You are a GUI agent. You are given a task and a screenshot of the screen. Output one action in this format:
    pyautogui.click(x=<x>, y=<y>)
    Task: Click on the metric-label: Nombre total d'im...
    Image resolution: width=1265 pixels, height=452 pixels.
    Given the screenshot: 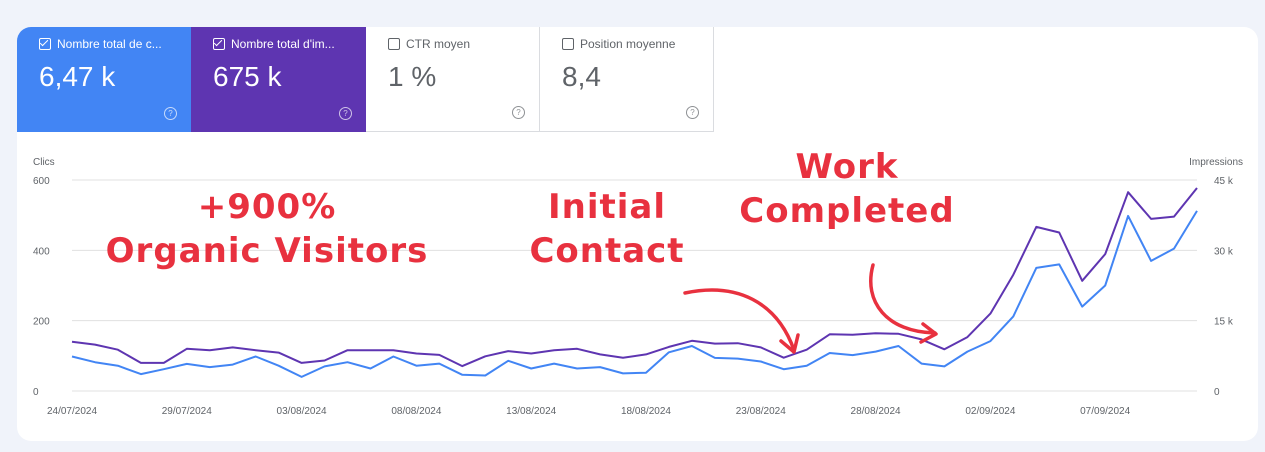 What is the action you would take?
    pyautogui.click(x=283, y=44)
    